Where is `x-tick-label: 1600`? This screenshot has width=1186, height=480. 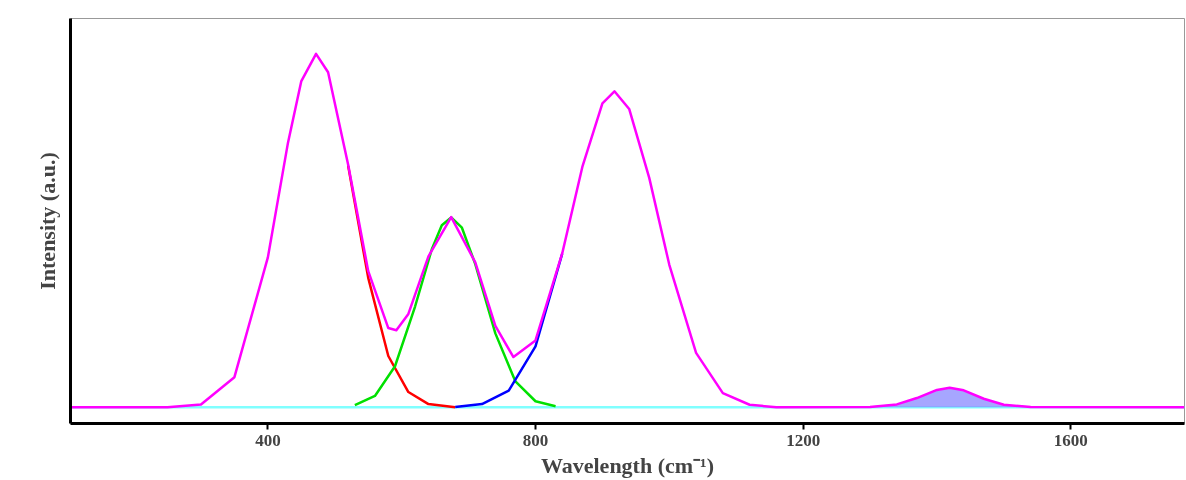 x-tick-label: 1600 is located at coordinates (1070, 440).